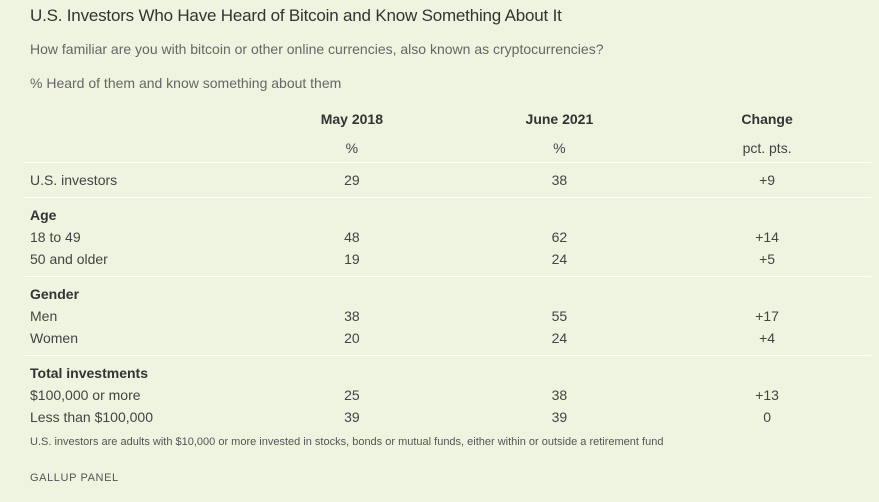 The image size is (879, 502). What do you see at coordinates (767, 259) in the screenshot?
I see `table-cell: +5` at bounding box center [767, 259].